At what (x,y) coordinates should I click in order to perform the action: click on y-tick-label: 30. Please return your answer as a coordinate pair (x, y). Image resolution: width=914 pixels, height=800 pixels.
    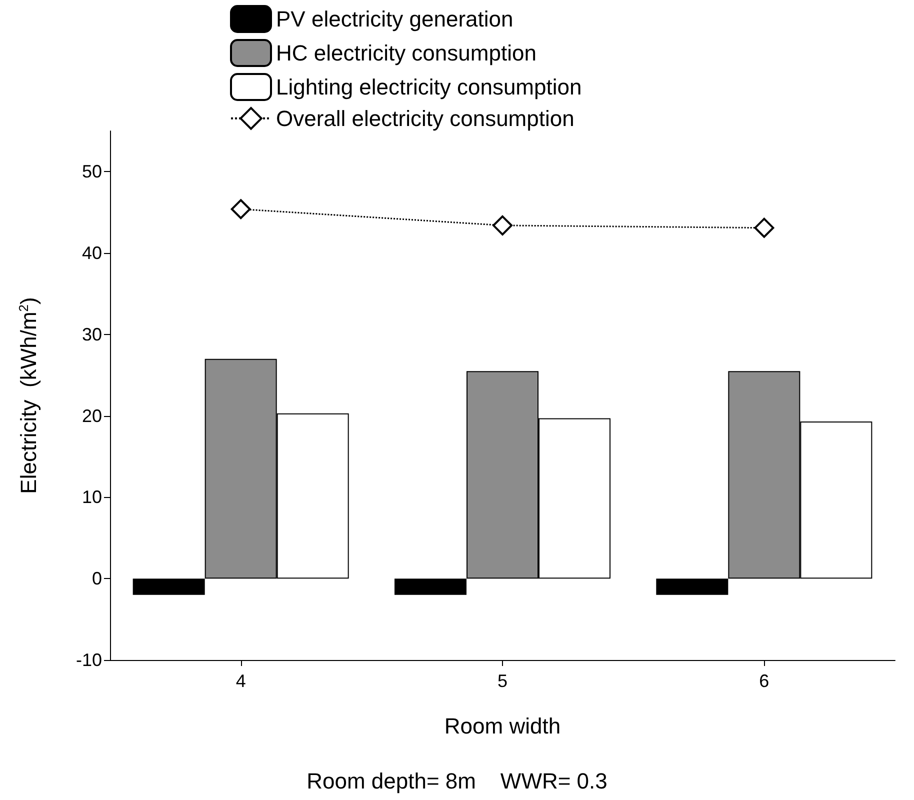
    Looking at the image, I should click on (92, 334).